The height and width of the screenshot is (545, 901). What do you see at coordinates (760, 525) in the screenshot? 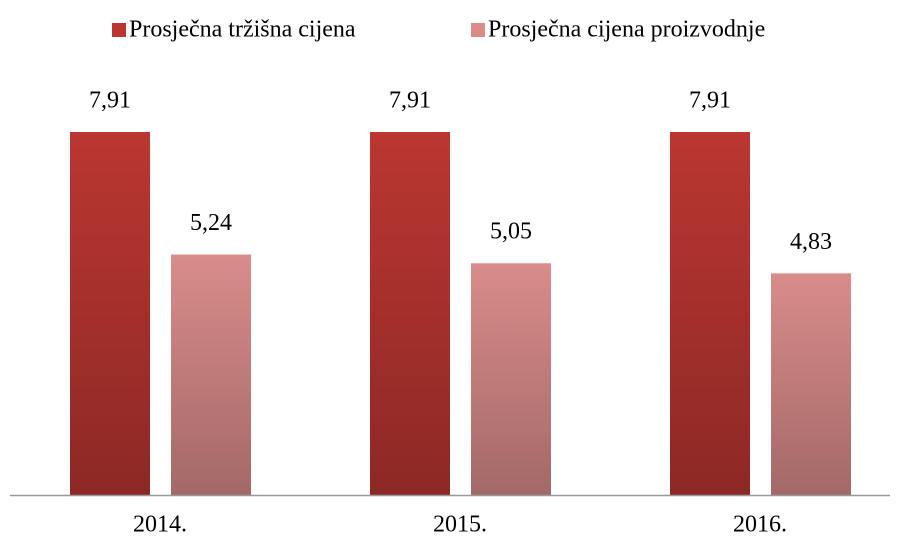
I see `x-tick-label: 2016.` at bounding box center [760, 525].